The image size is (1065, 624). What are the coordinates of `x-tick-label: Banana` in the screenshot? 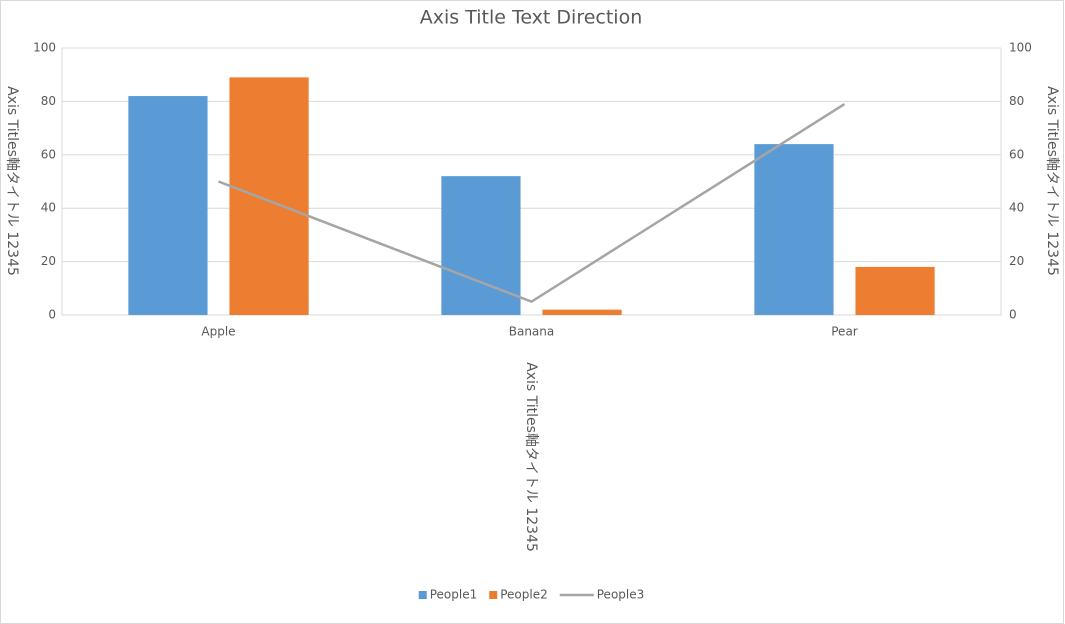 It's located at (532, 332).